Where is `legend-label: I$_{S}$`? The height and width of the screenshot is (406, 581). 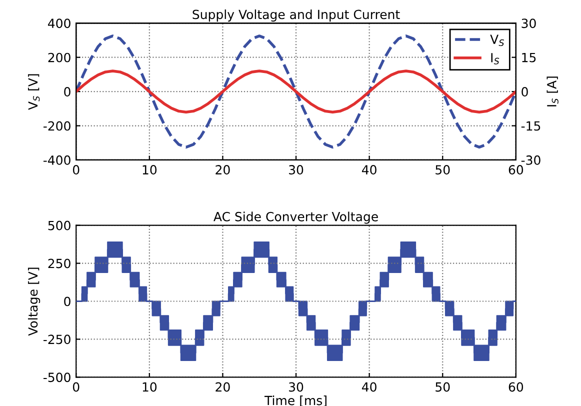 legend-label: I$_{S}$ is located at coordinates (495, 58).